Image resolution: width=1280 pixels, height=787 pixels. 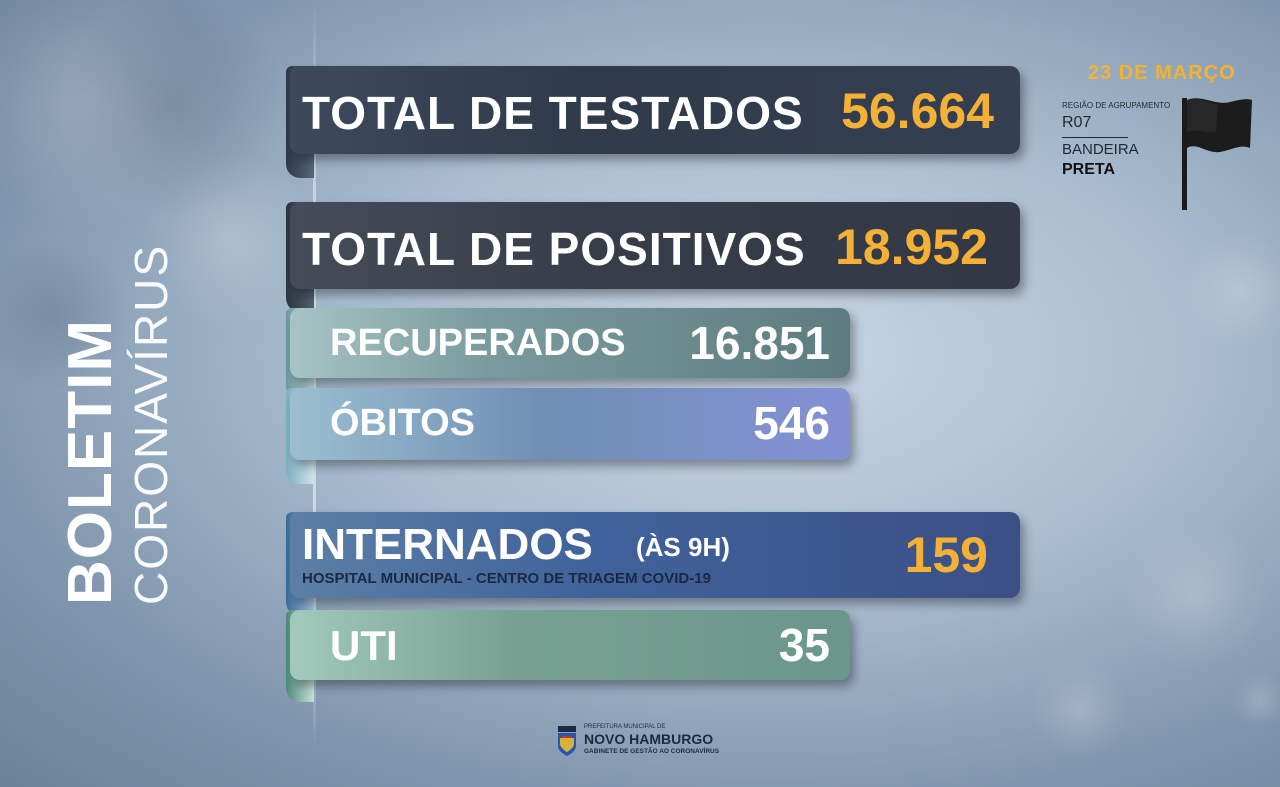 What do you see at coordinates (567, 741) in the screenshot?
I see `city-crest-icon` at bounding box center [567, 741].